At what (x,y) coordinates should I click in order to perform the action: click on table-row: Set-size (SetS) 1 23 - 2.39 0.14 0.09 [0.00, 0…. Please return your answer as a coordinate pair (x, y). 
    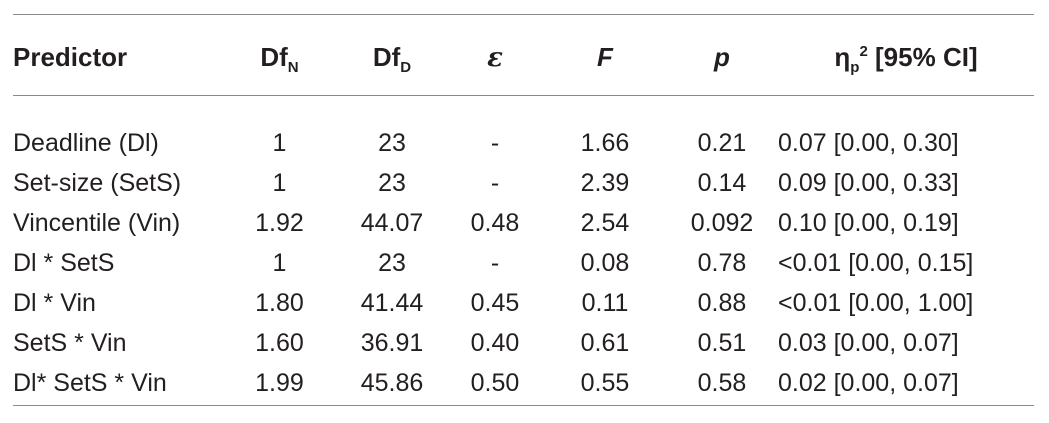
    Looking at the image, I should click on (523, 183).